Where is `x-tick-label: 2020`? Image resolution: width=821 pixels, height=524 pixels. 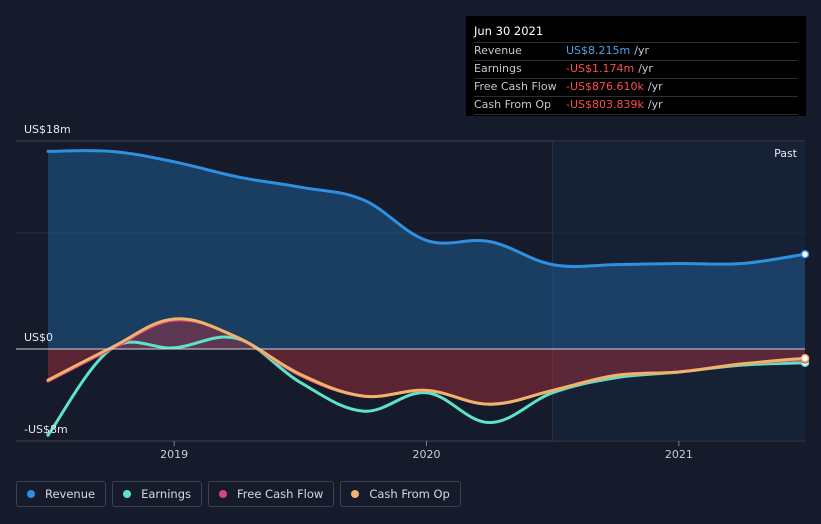
x-tick-label: 2020 is located at coordinates (427, 454).